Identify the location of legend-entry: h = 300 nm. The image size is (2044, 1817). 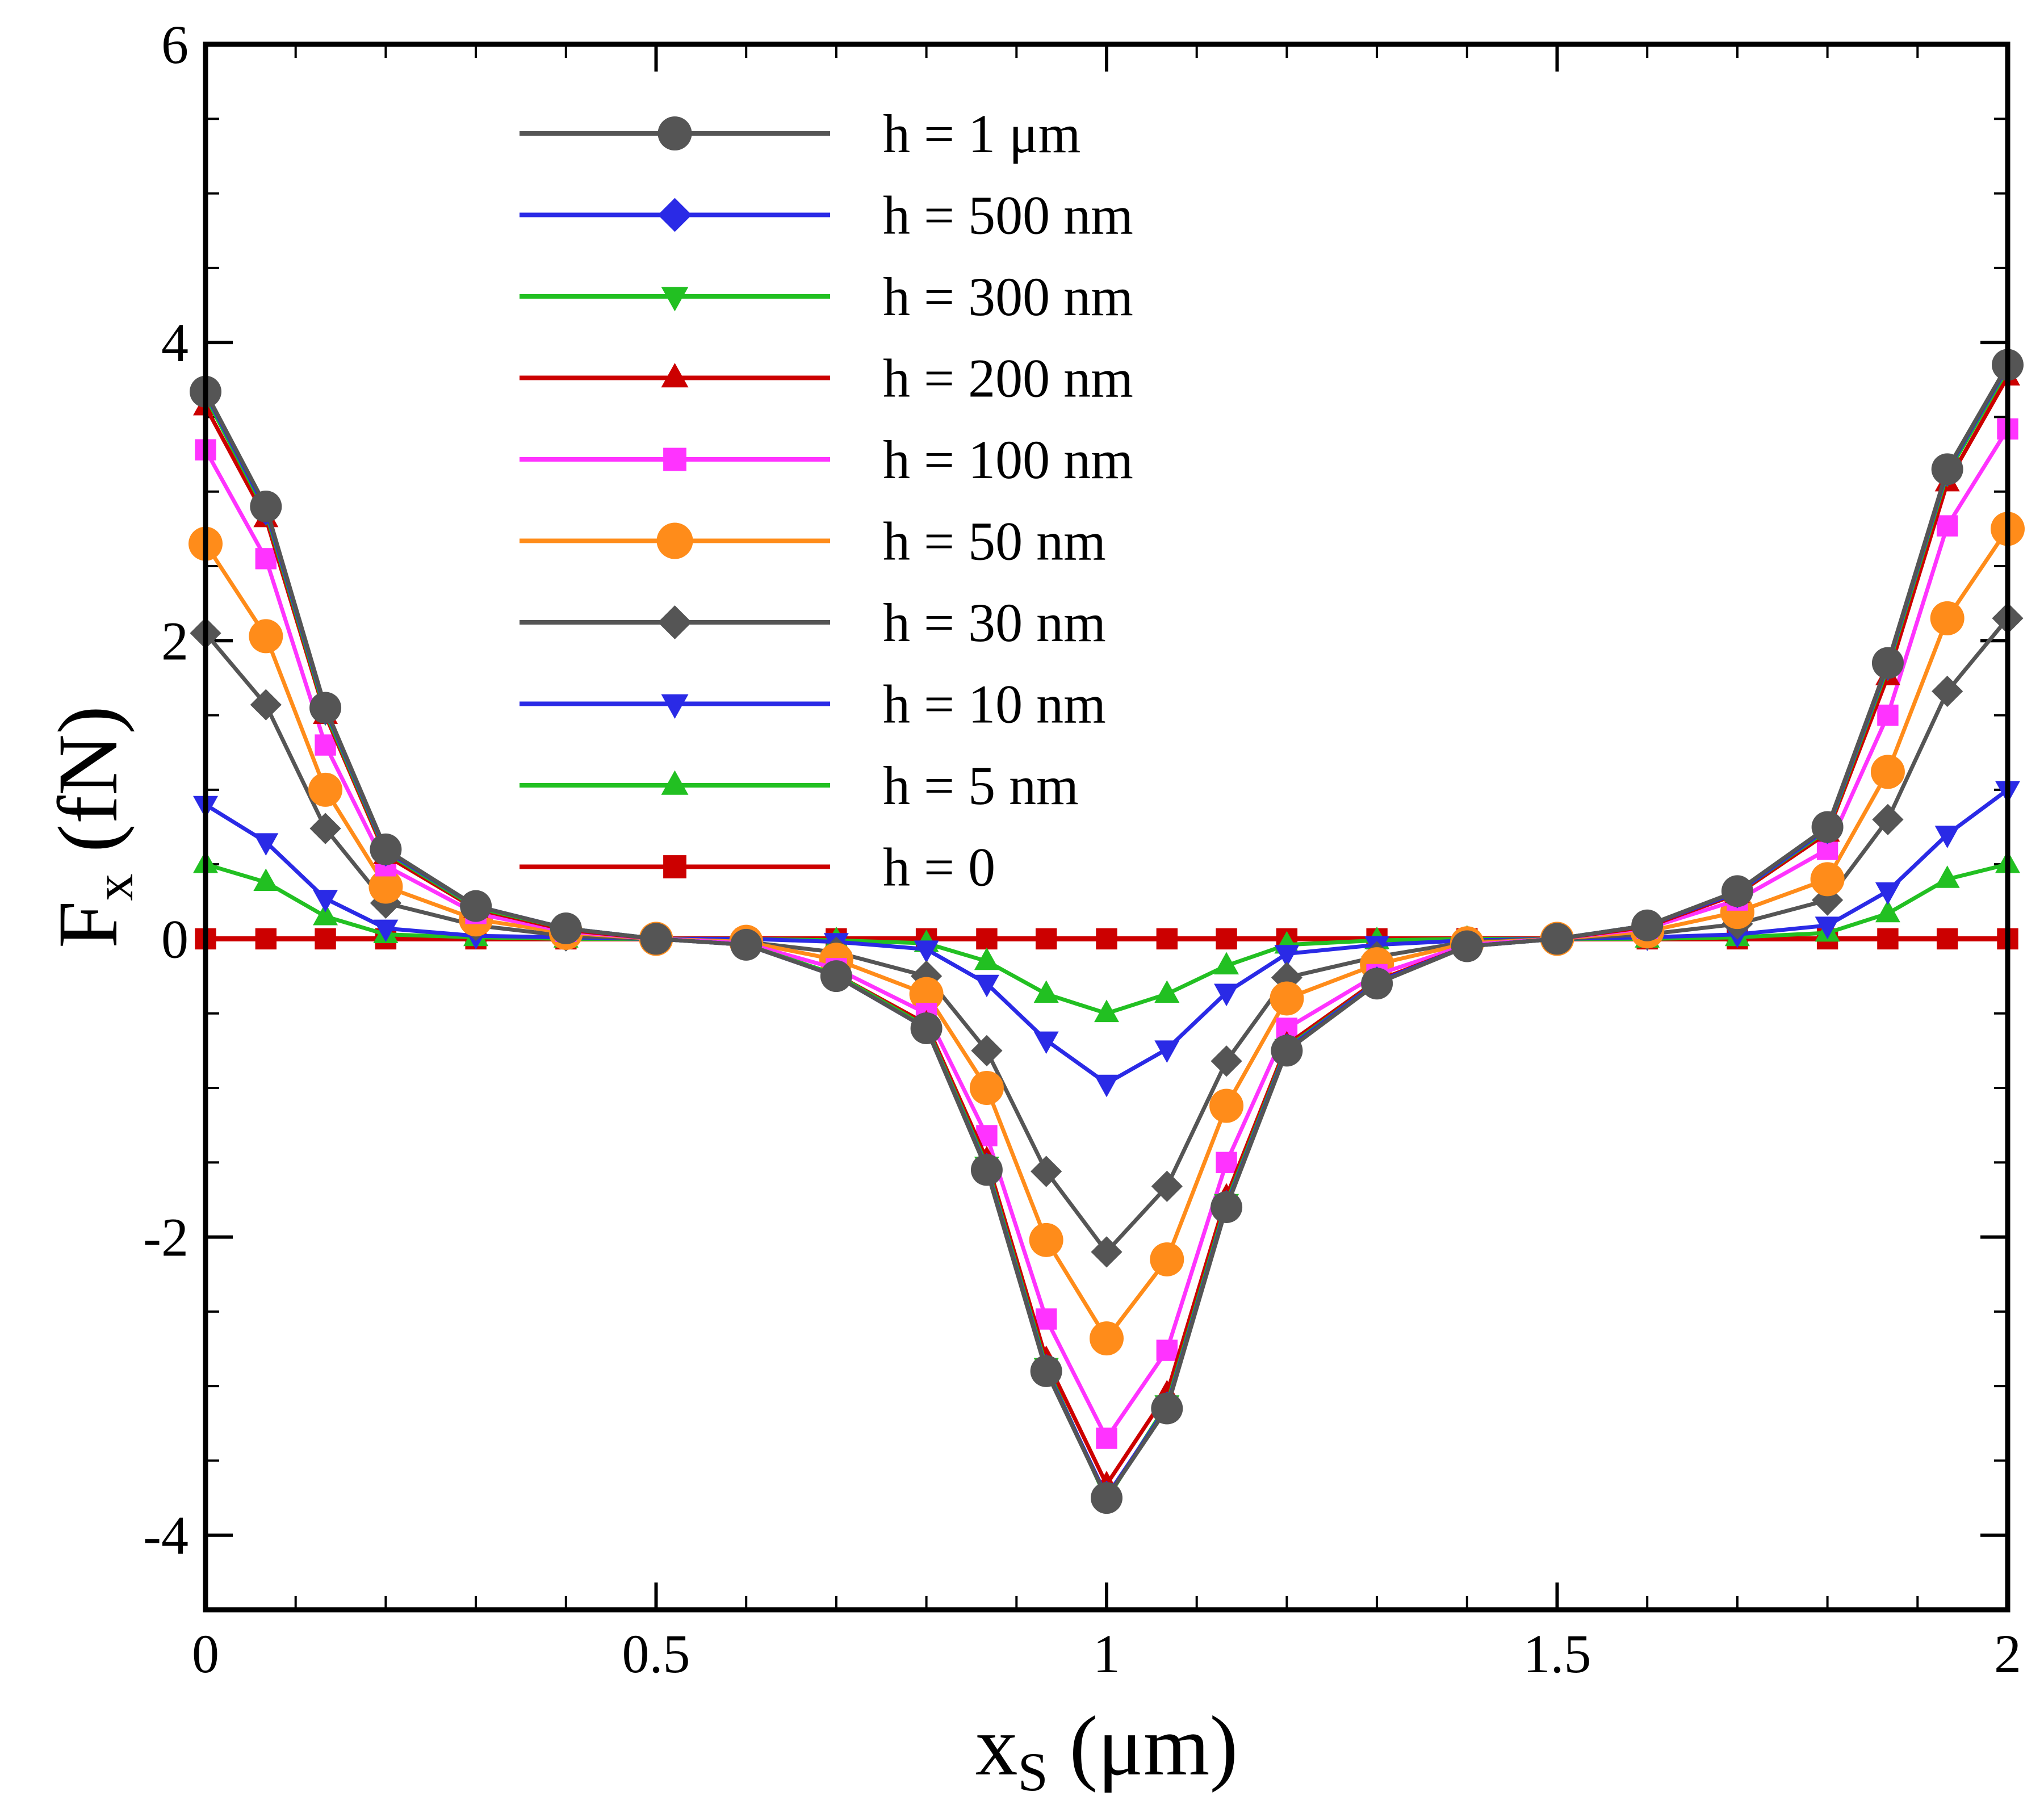
(826, 296).